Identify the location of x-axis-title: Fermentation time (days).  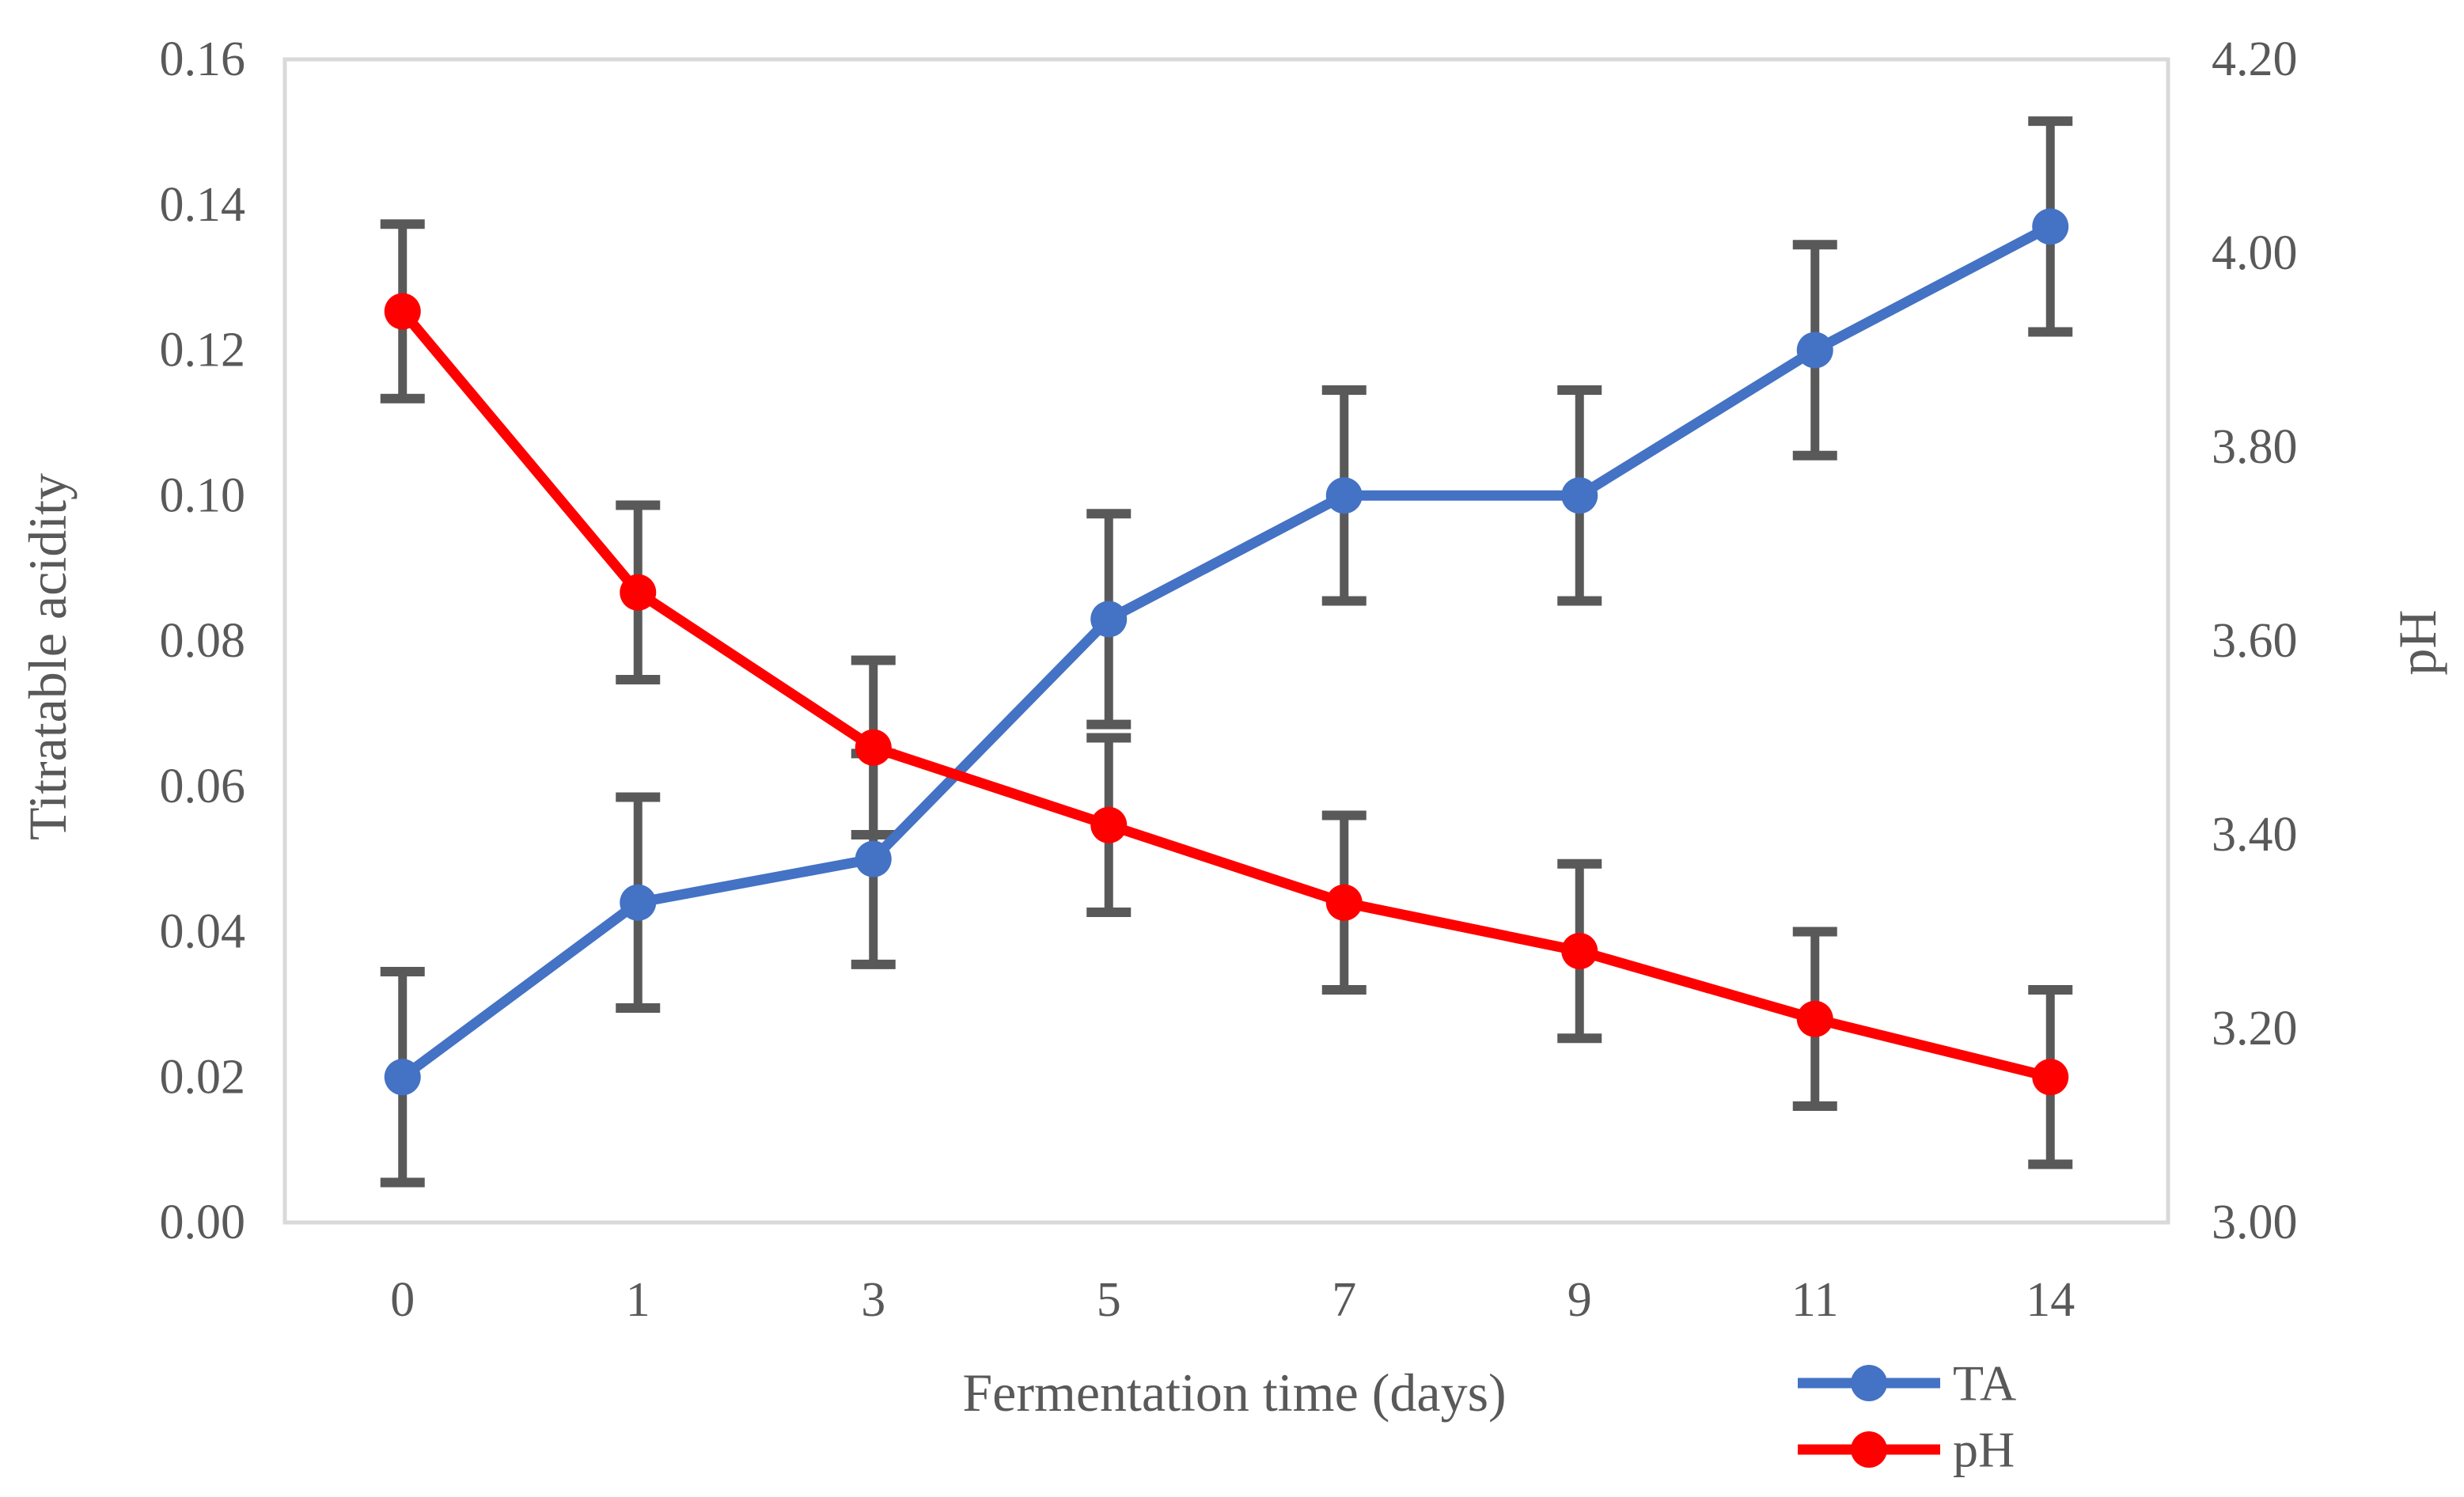
(1234, 1392).